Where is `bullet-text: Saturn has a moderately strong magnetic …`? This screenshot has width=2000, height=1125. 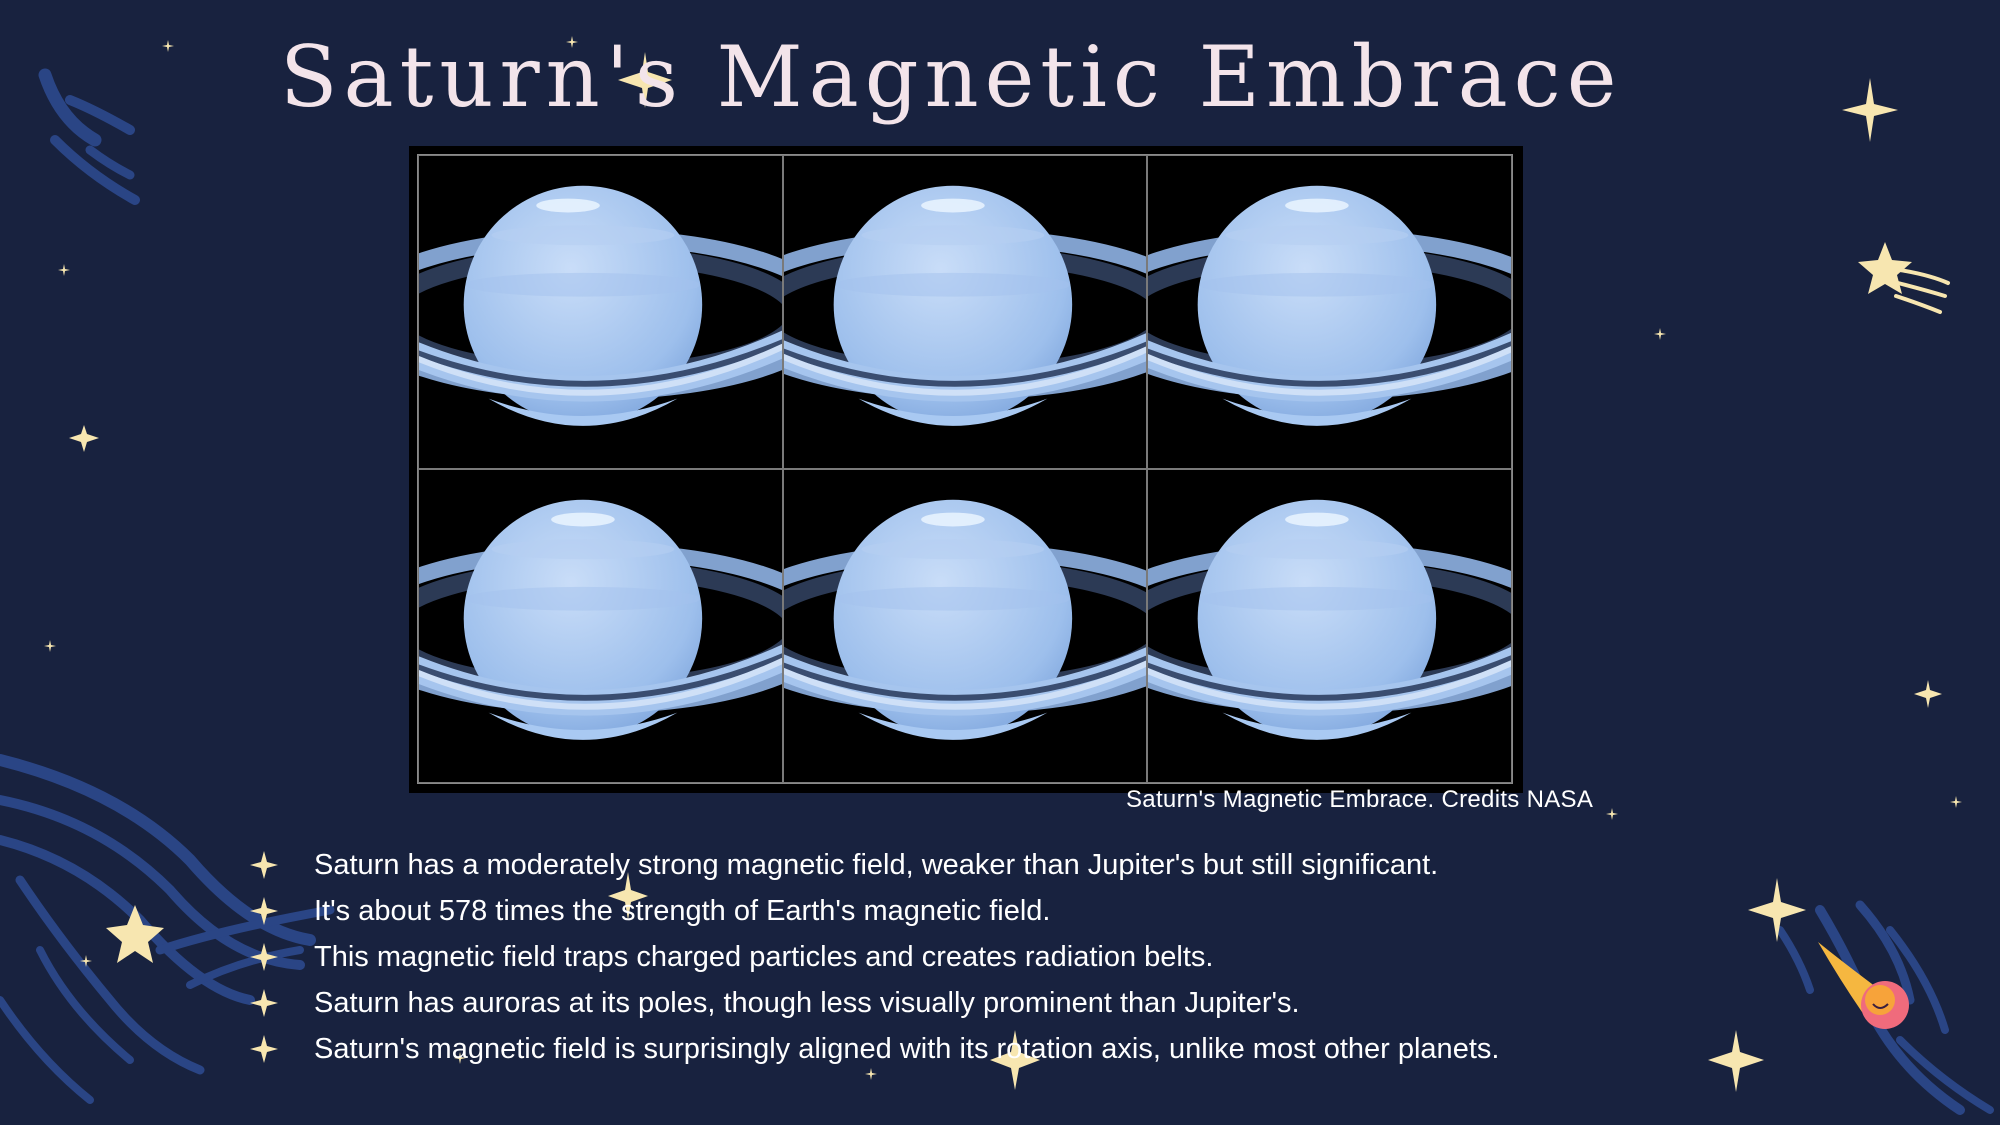 bullet-text: Saturn has a moderately strong magnetic … is located at coordinates (876, 864).